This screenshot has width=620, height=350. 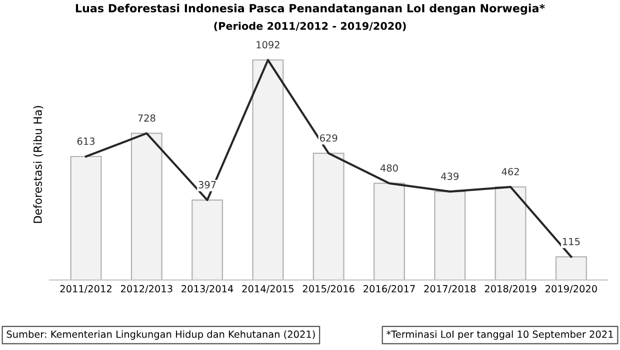 What do you see at coordinates (310, 27) in the screenshot?
I see `chart-subtitle: (Periode 2011/2012 - 2019/2020)` at bounding box center [310, 27].